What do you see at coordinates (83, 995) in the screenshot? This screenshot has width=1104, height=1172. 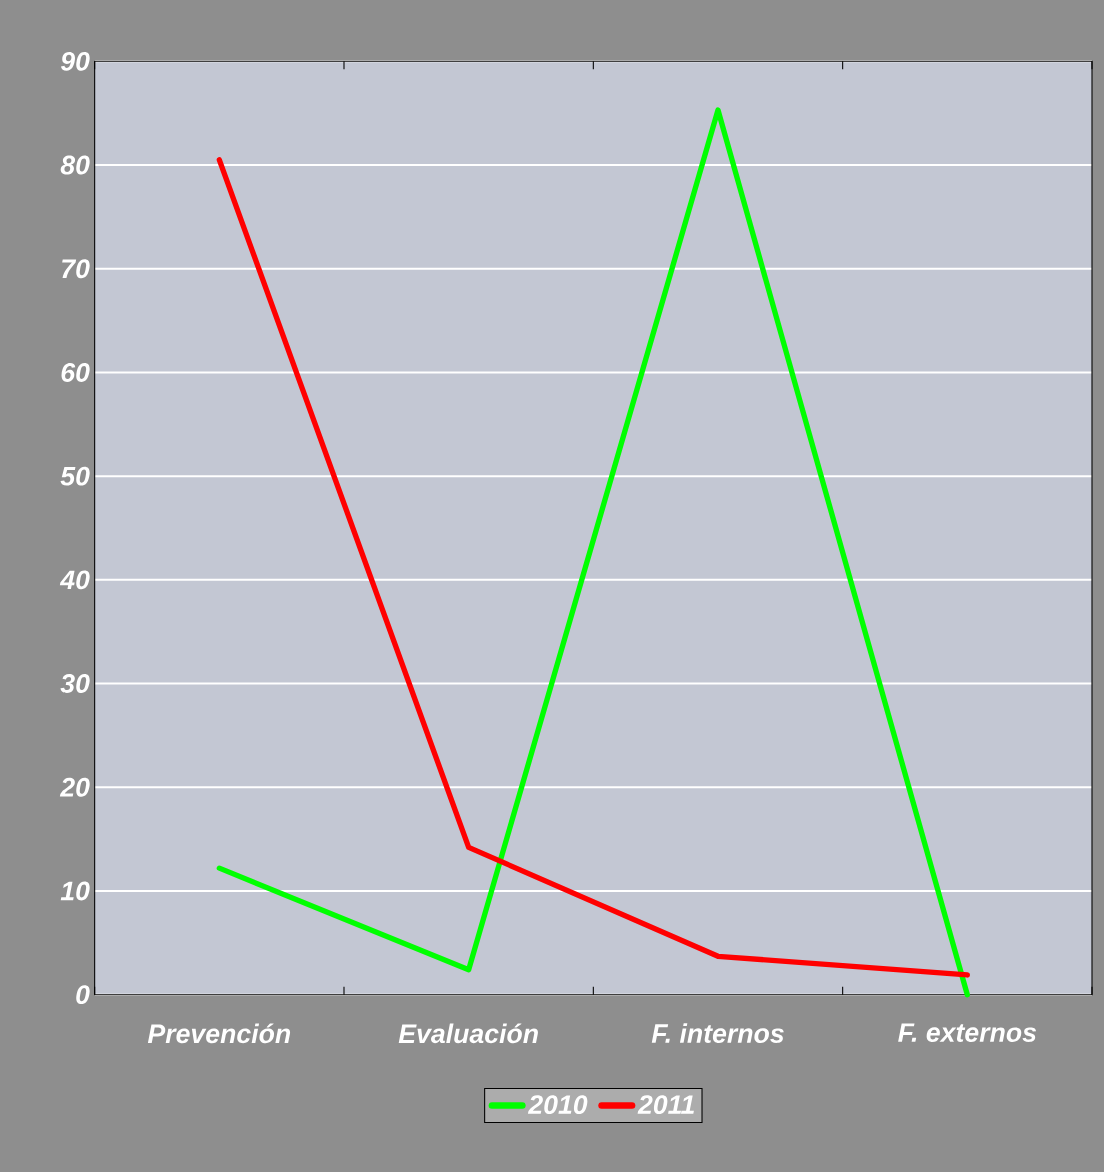 I see `y-tick-label: 0` at bounding box center [83, 995].